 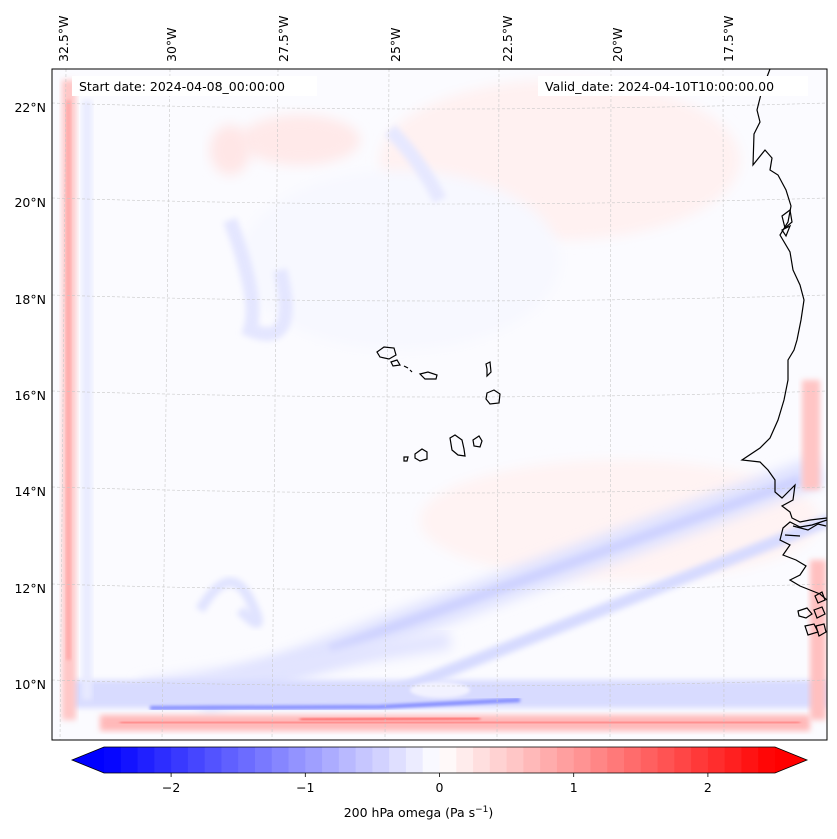 I want to click on cape-verde-islands, so click(x=438, y=404).